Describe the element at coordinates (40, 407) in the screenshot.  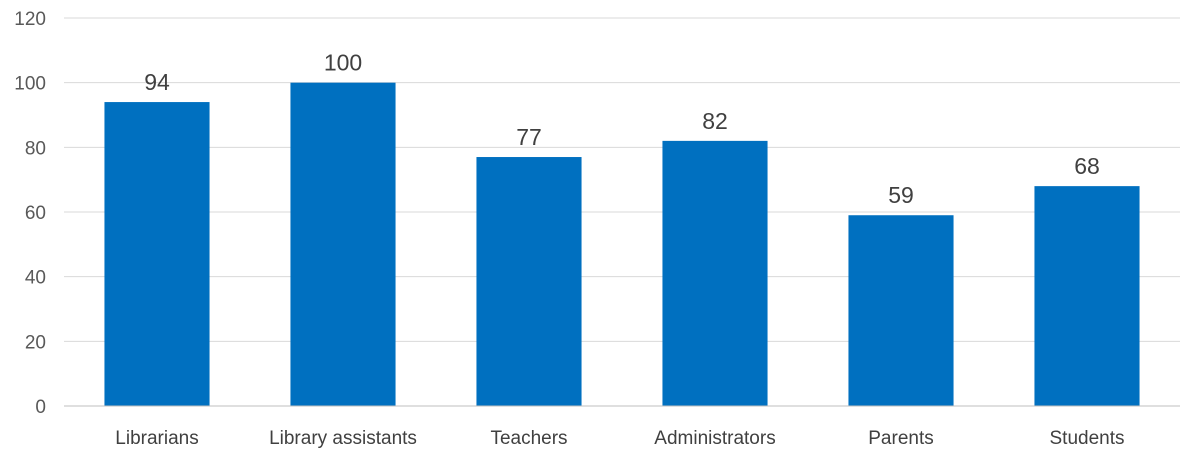
I see `y-tick-label: 0` at that location.